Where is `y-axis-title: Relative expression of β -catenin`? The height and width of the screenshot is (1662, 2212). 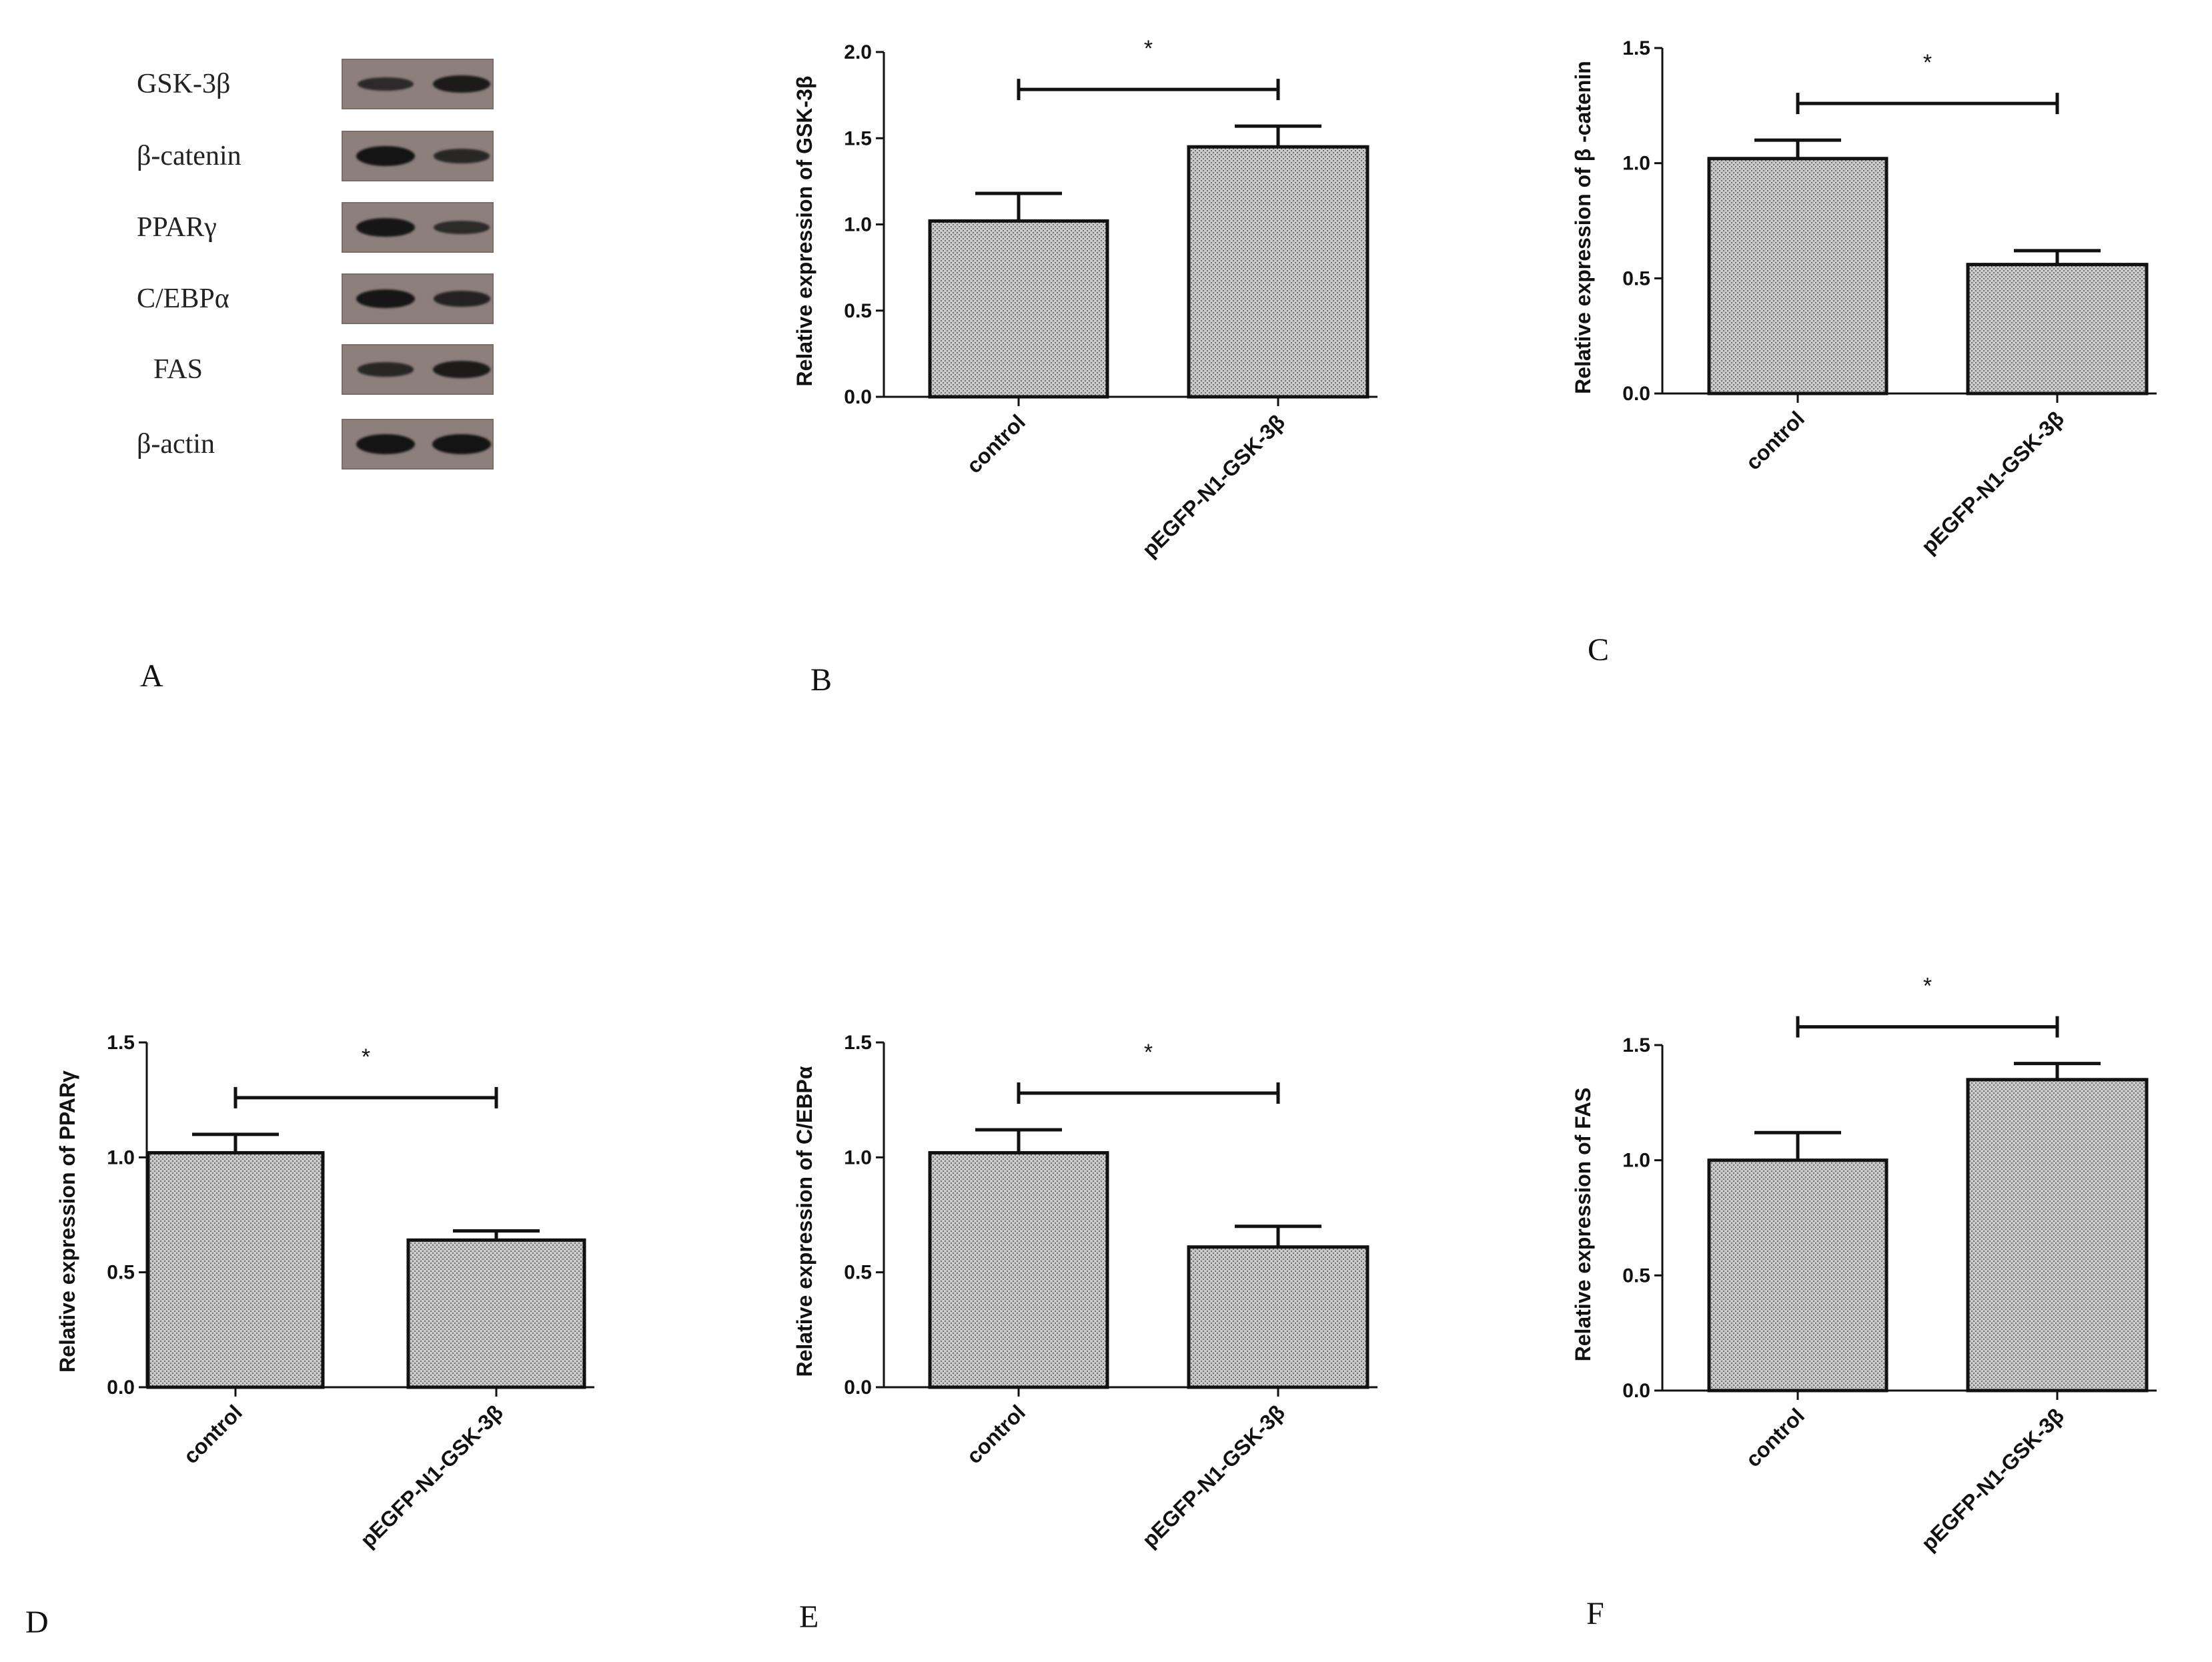
y-axis-title: Relative expression of β -catenin is located at coordinates (1583, 227).